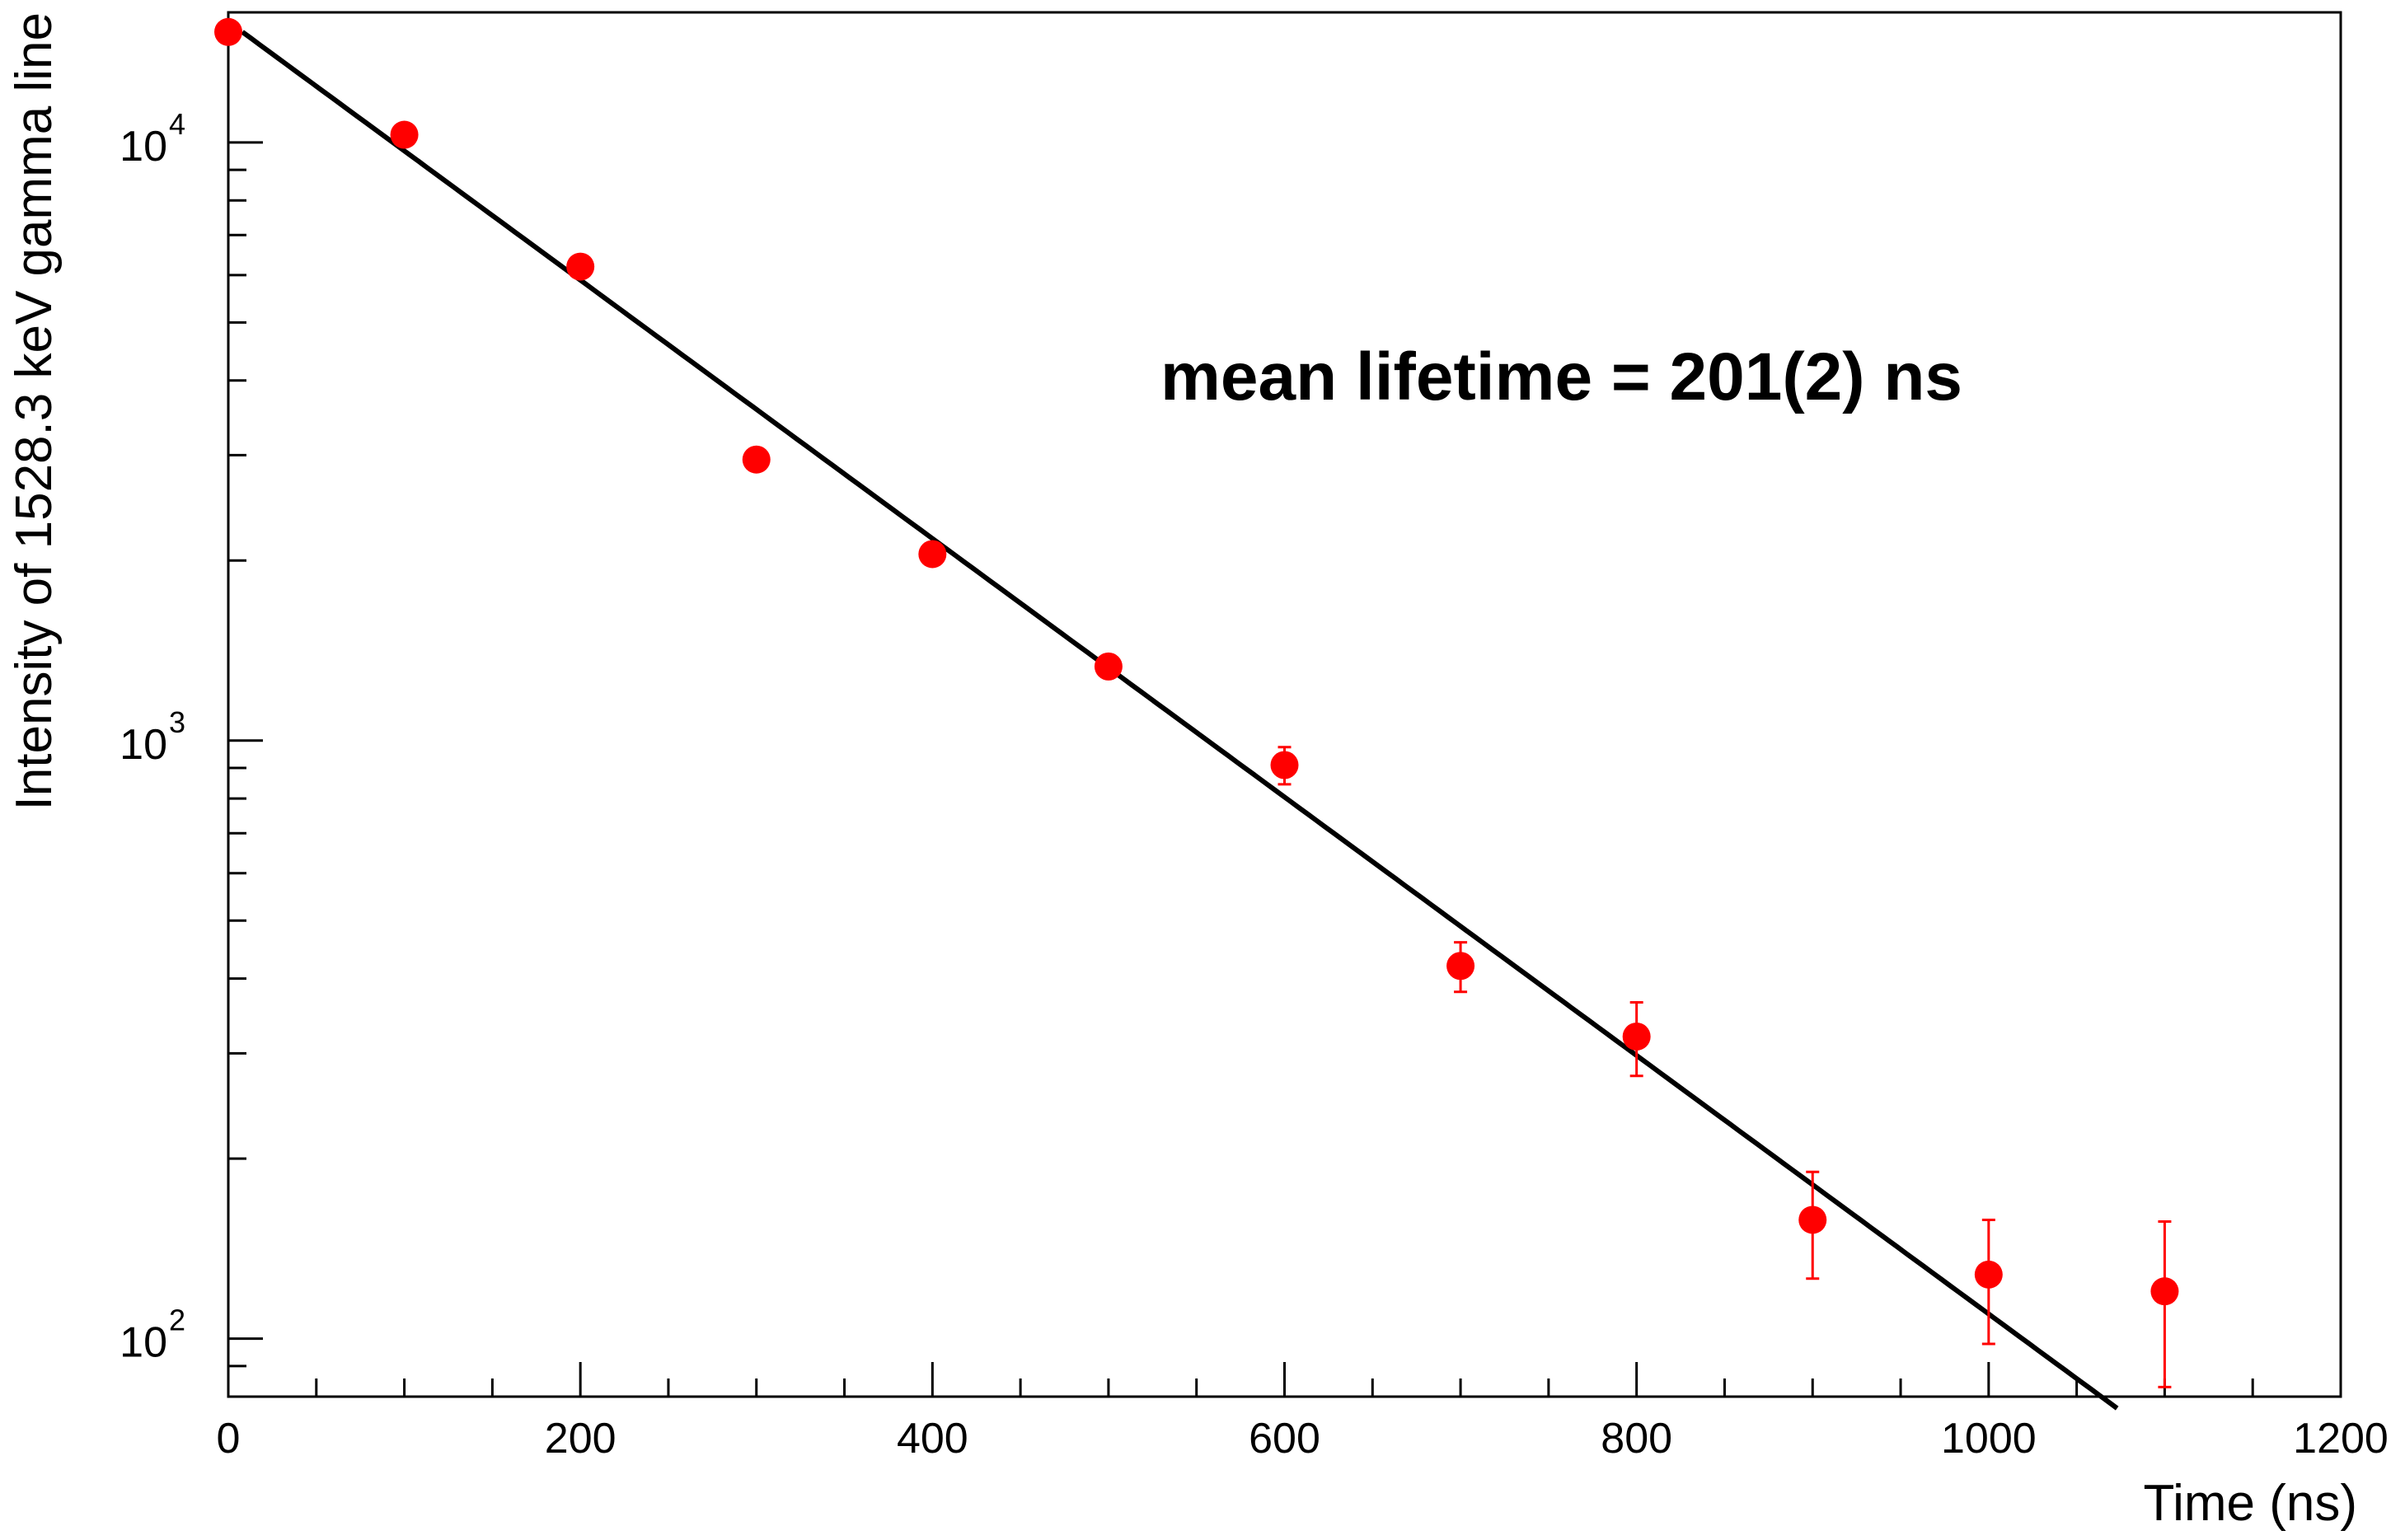  Describe the element at coordinates (2341, 1439) in the screenshot. I see `x-tick-label: 1200` at that location.